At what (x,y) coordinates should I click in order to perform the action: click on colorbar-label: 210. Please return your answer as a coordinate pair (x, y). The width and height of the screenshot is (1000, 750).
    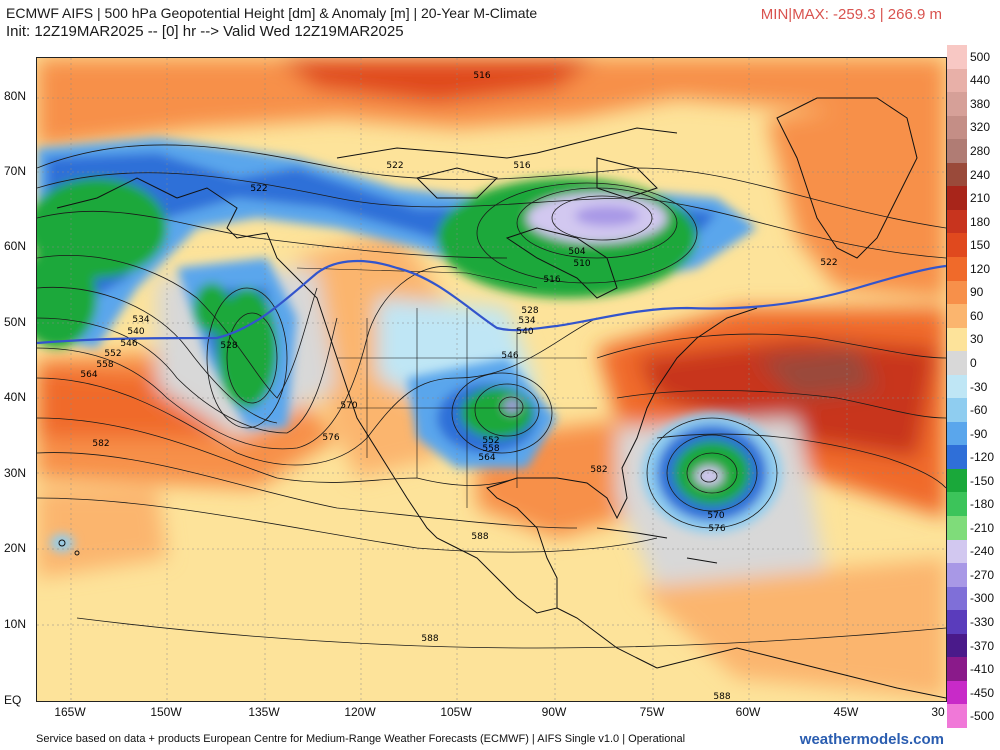
    Looking at the image, I should click on (980, 198).